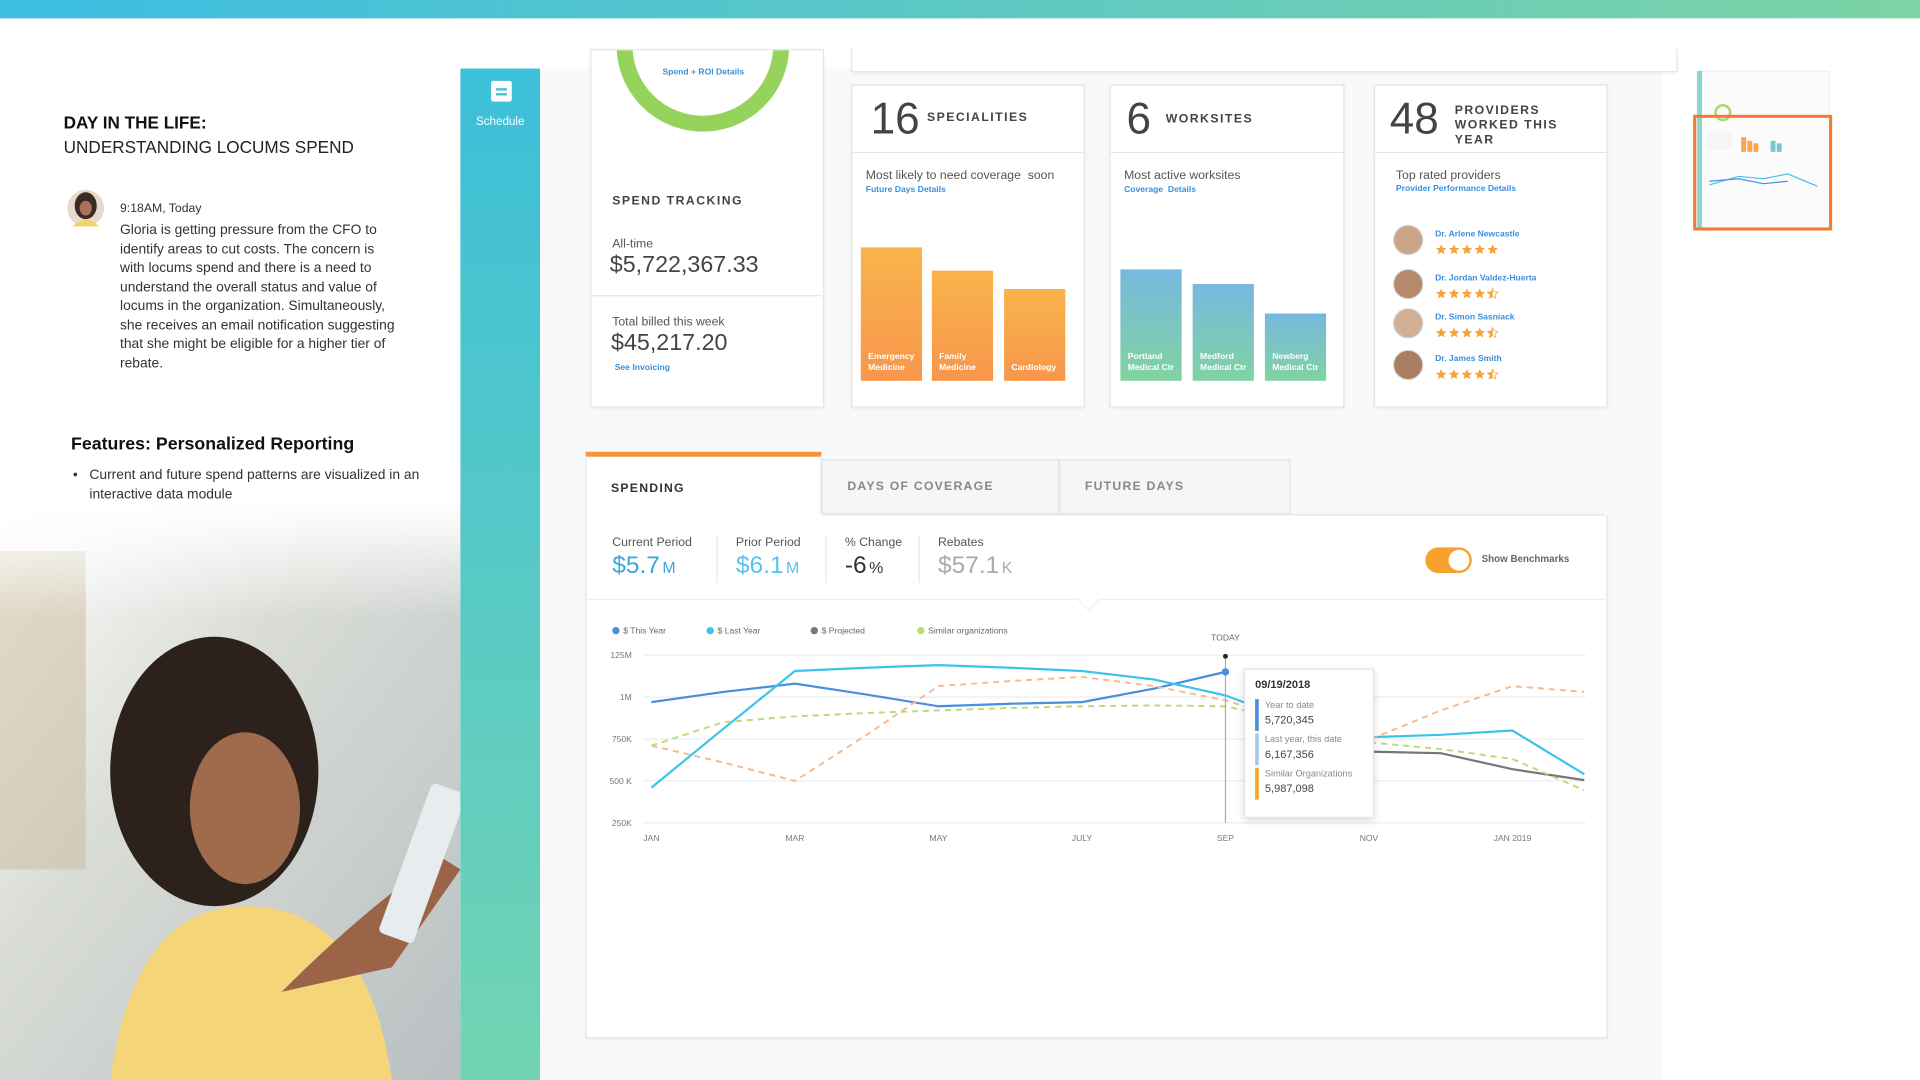  What do you see at coordinates (636, 566) in the screenshot?
I see `metric-number: $5.7` at bounding box center [636, 566].